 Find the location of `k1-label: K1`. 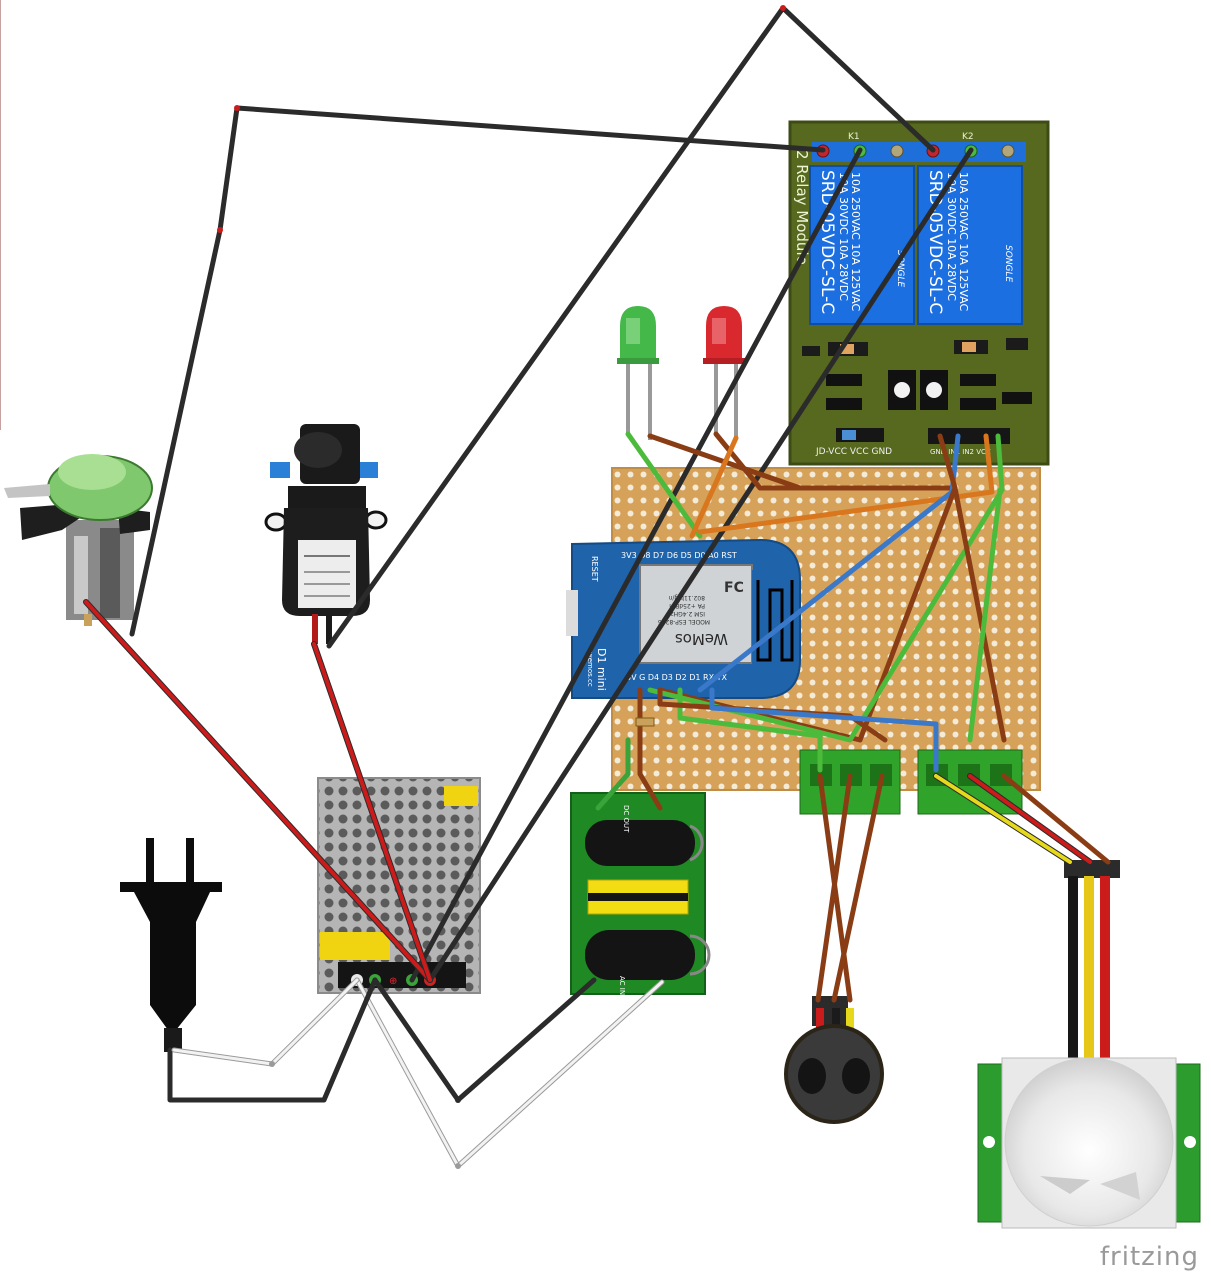

k1-label: K1 is located at coordinates (854, 137).